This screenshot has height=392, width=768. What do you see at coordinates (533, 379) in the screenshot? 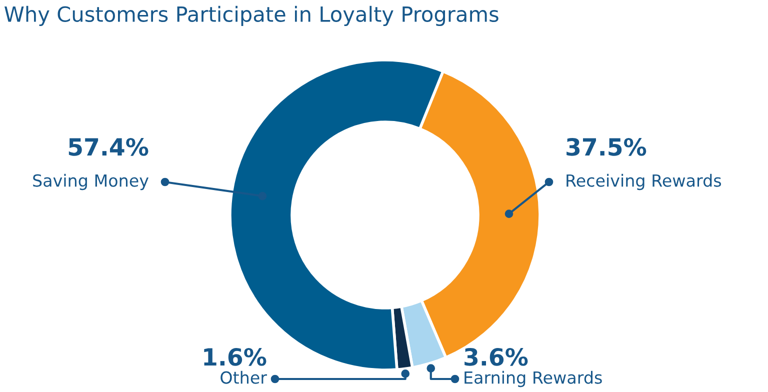
I see `slice-label: Earning Rewards` at bounding box center [533, 379].